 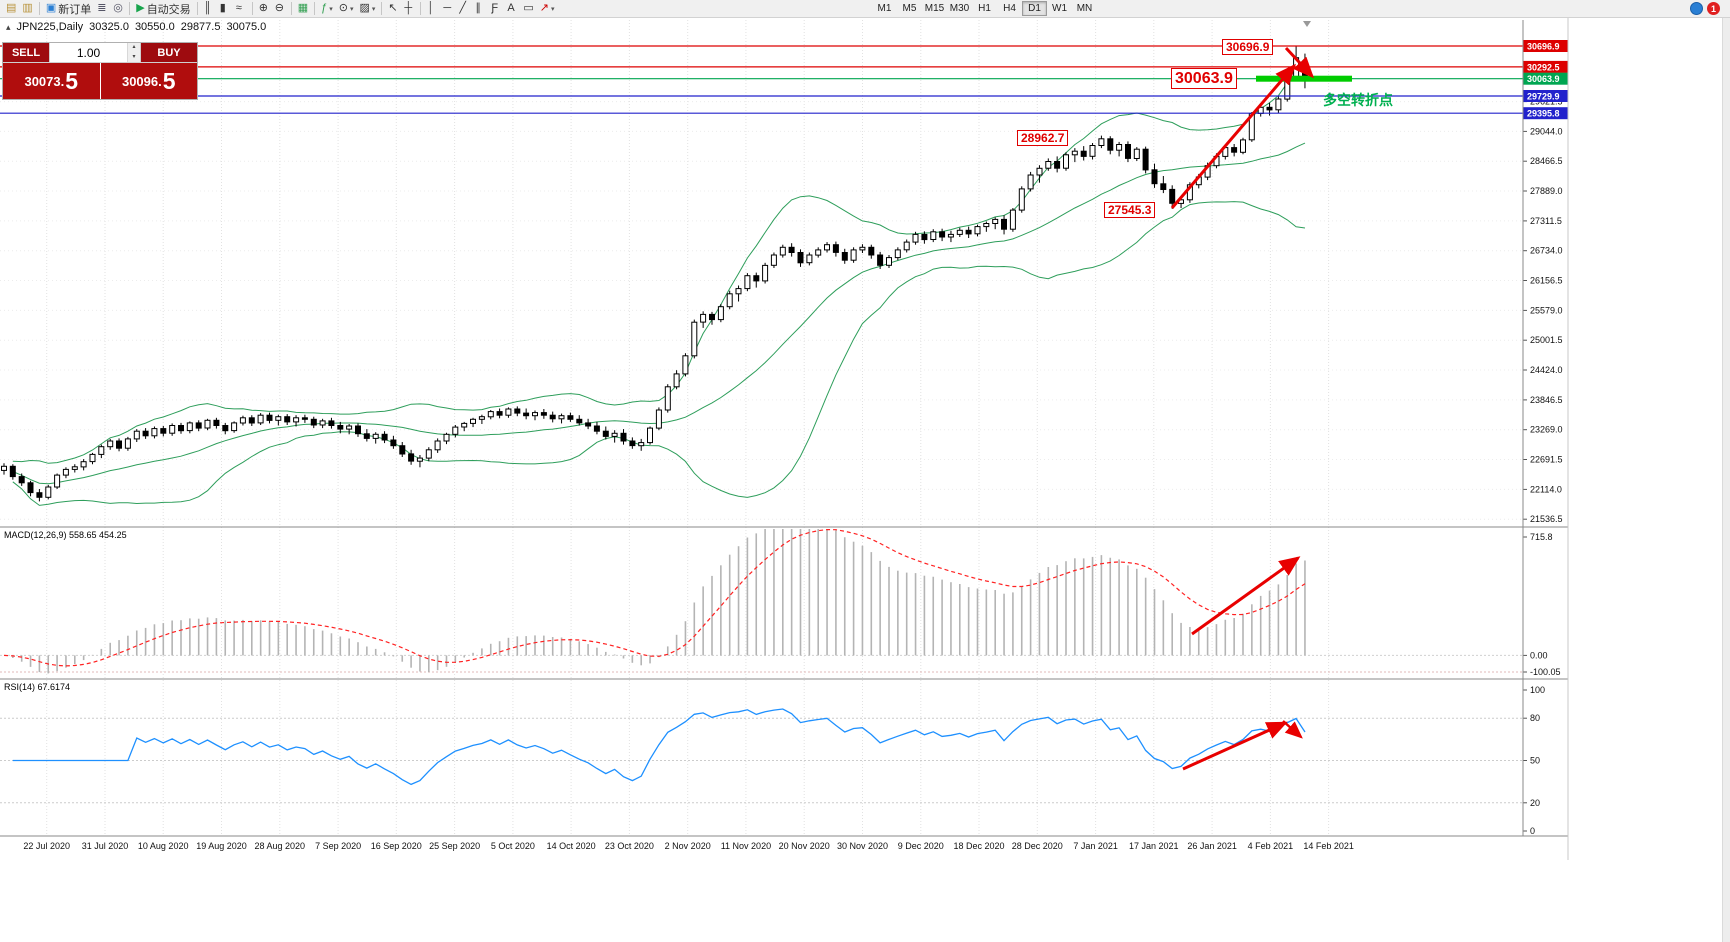 I want to click on svg-text: 4 Feb 2021, so click(x=1271, y=846).